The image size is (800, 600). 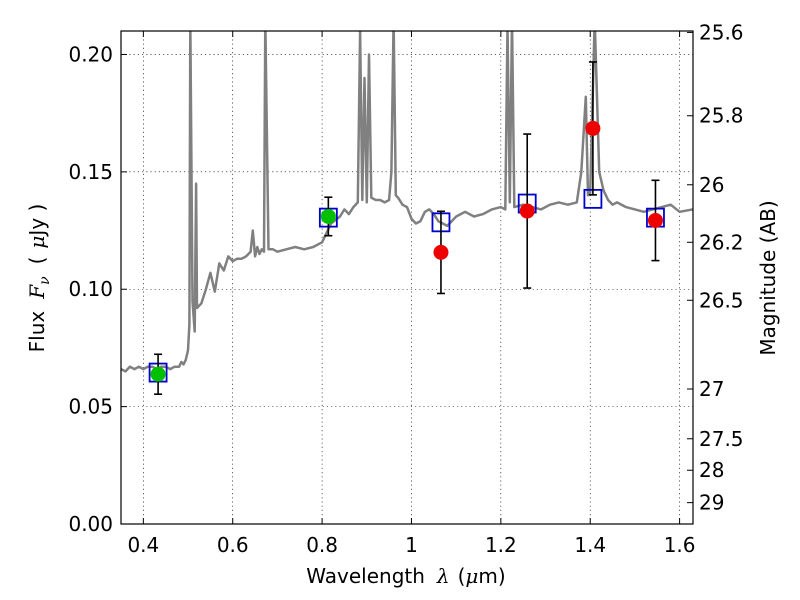 What do you see at coordinates (90, 289) in the screenshot?
I see `y-tick-label: 0.10` at bounding box center [90, 289].